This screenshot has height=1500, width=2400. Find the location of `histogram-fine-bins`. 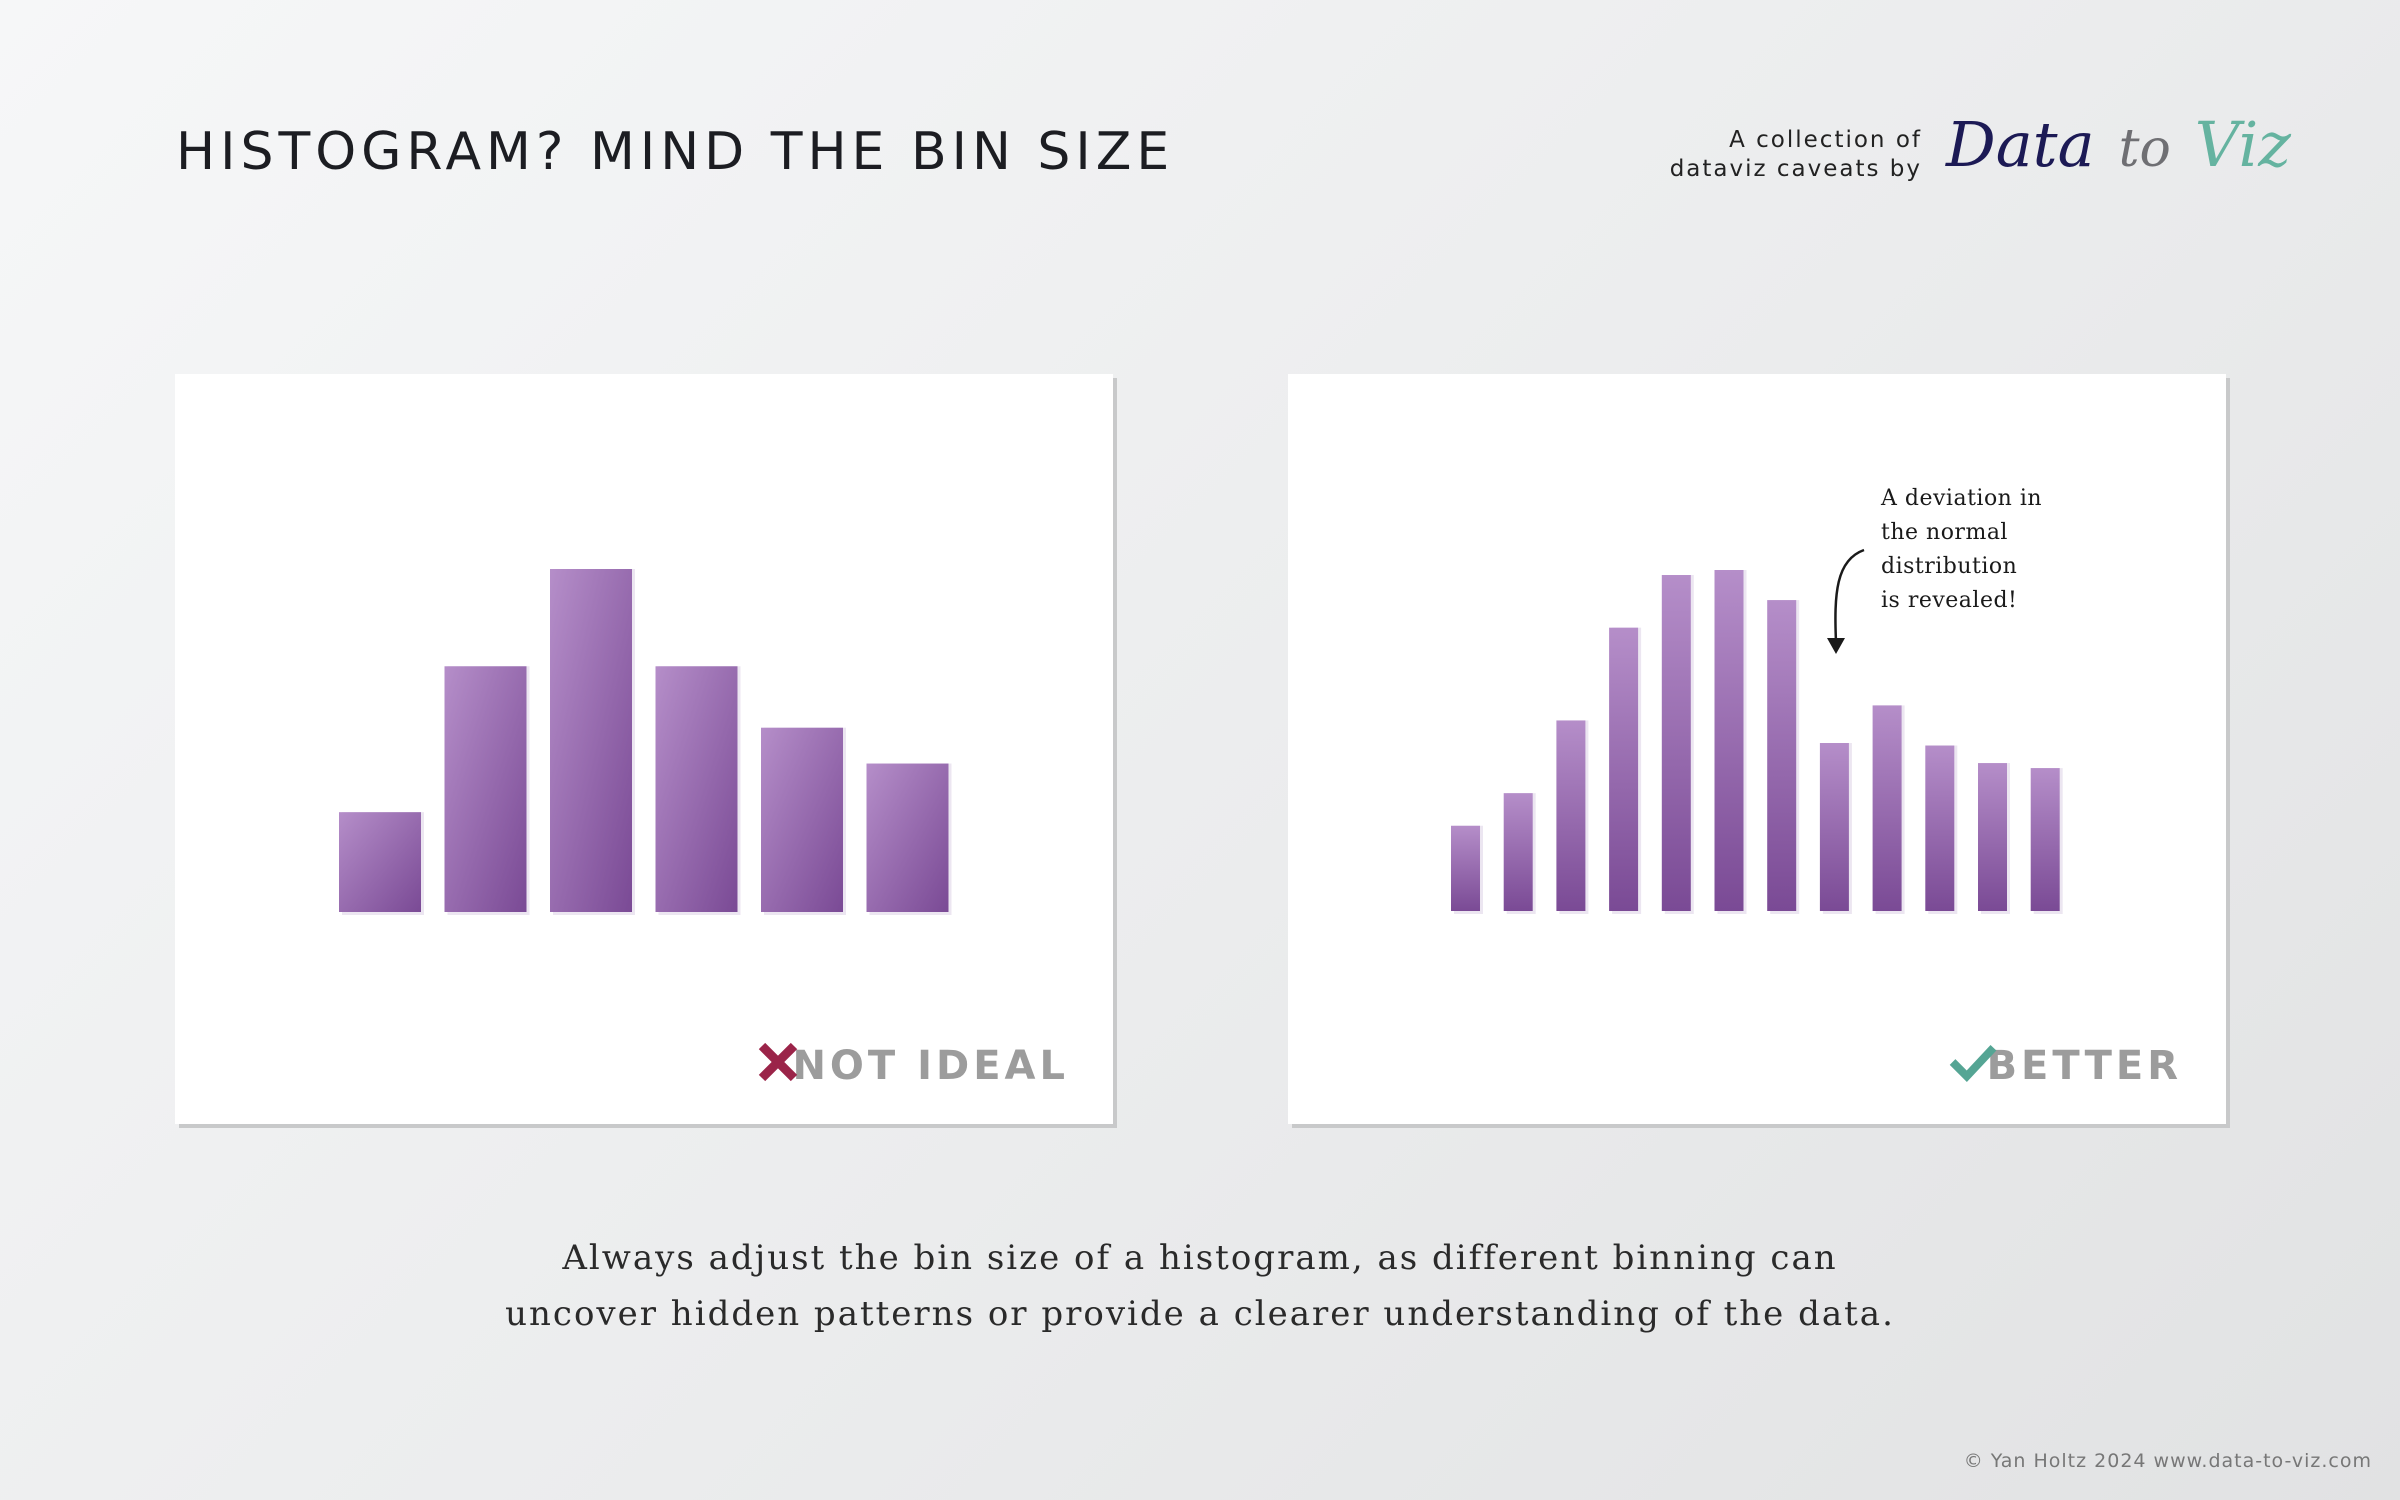

histogram-fine-bins is located at coordinates (1757, 731).